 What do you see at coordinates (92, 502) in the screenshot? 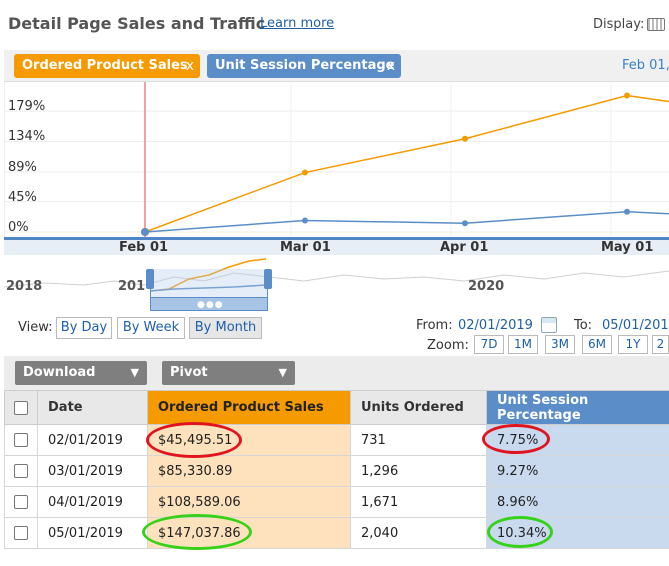
I see `cell-date: 04/01/2019` at bounding box center [92, 502].